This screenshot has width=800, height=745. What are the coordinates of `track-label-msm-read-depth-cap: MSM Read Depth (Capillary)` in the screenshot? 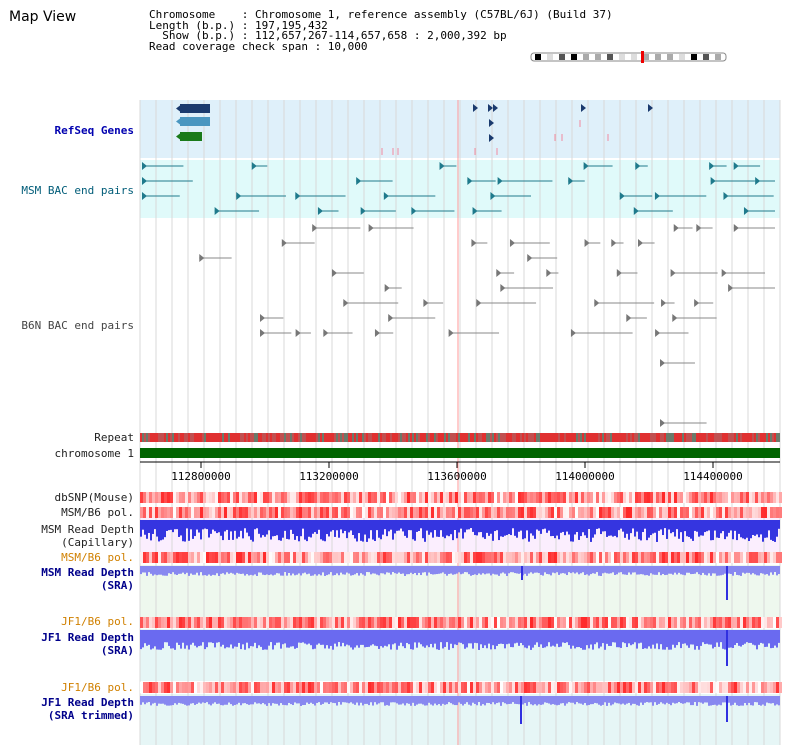 It's located at (87, 536).